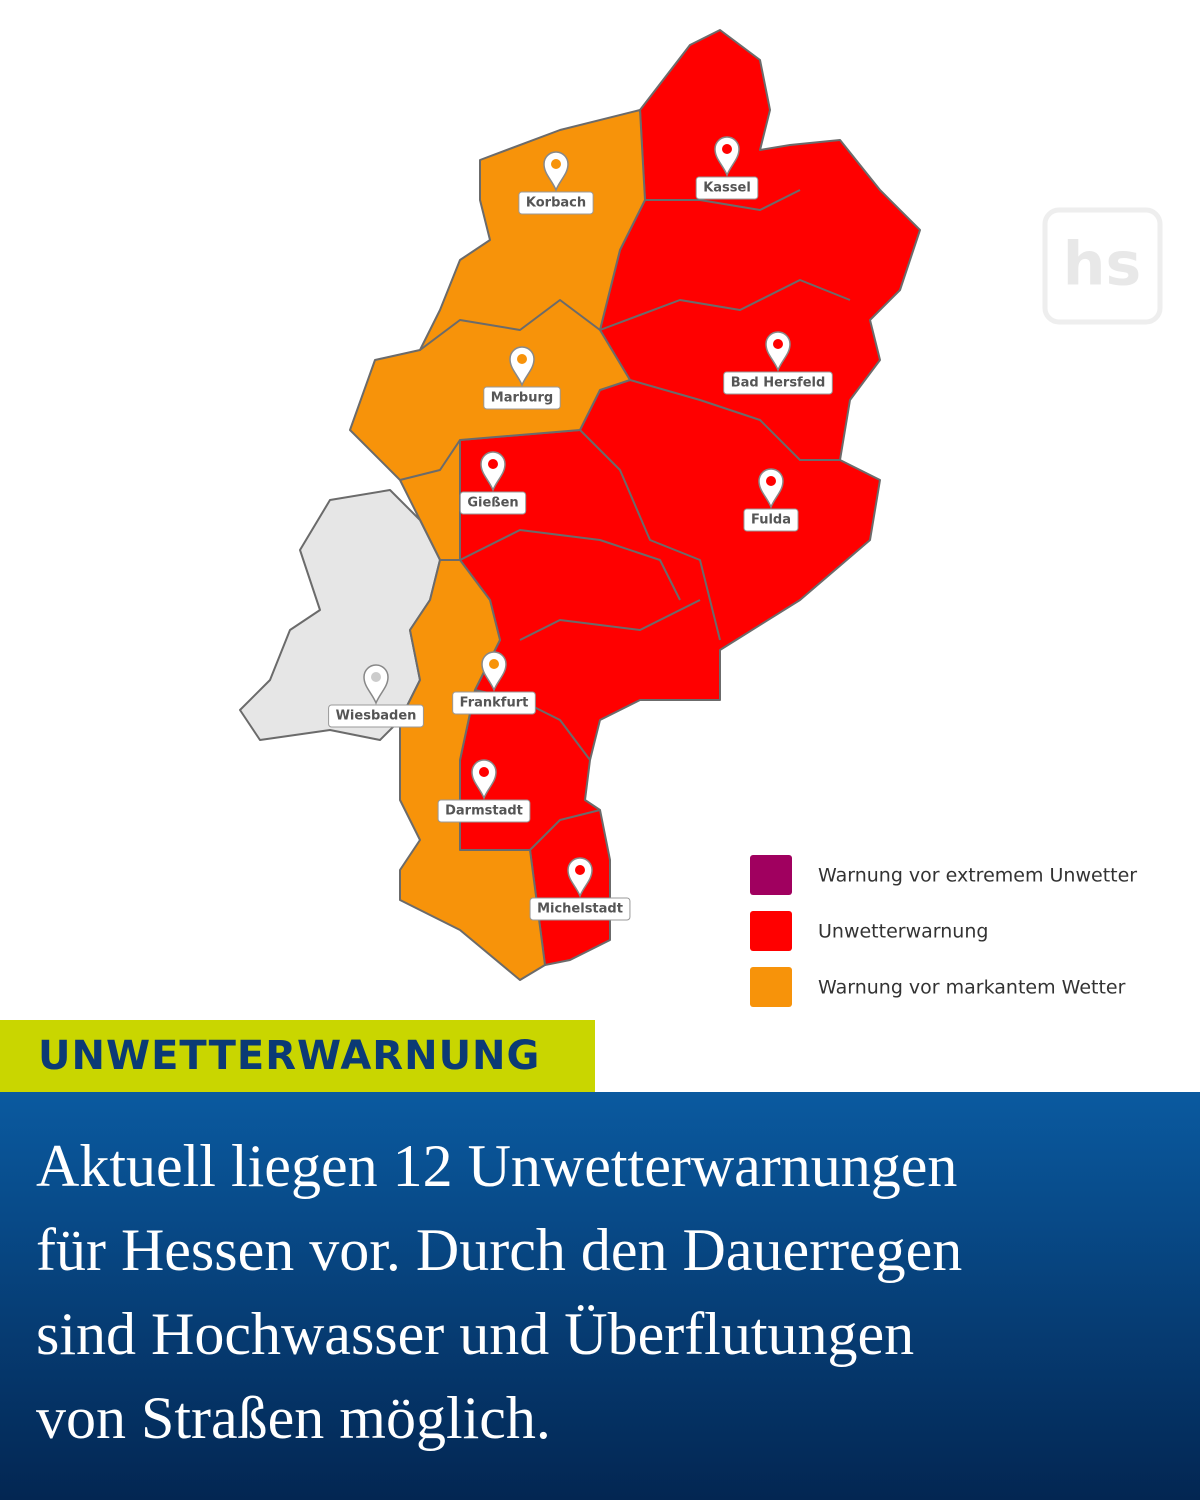 The image size is (1200, 1500). Describe the element at coordinates (977, 876) in the screenshot. I see `legend-label: Warnung vor extremem Unwetter` at that location.